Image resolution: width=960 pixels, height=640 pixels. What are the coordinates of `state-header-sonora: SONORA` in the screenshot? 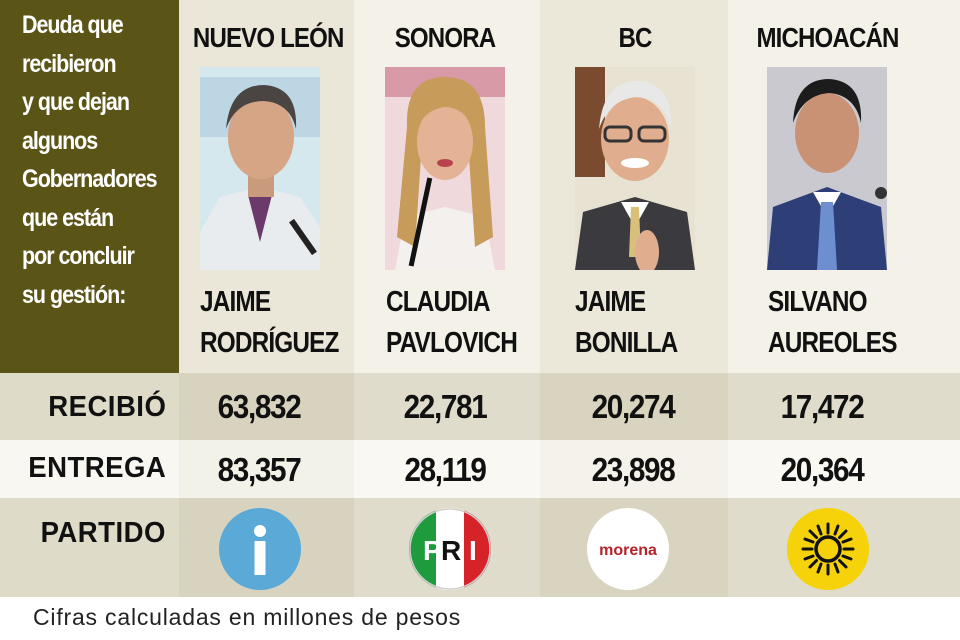 It's located at (445, 37).